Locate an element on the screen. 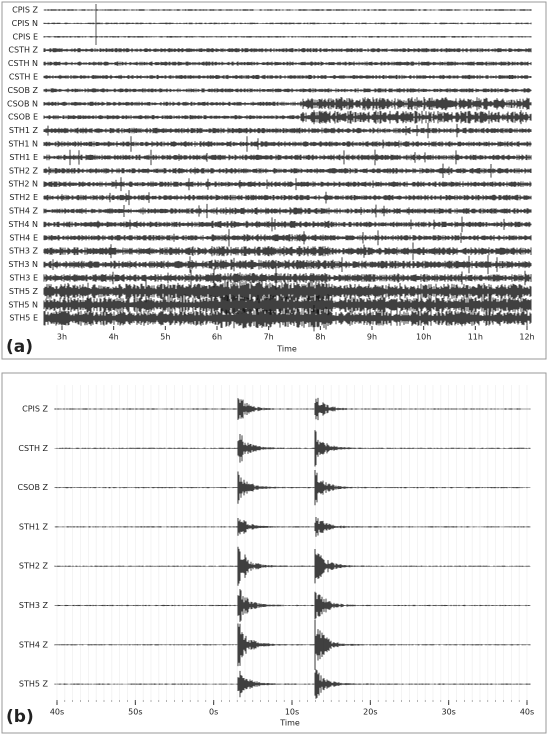 The width and height of the screenshot is (550, 738). channel-label: CPIS N is located at coordinates (25, 23).